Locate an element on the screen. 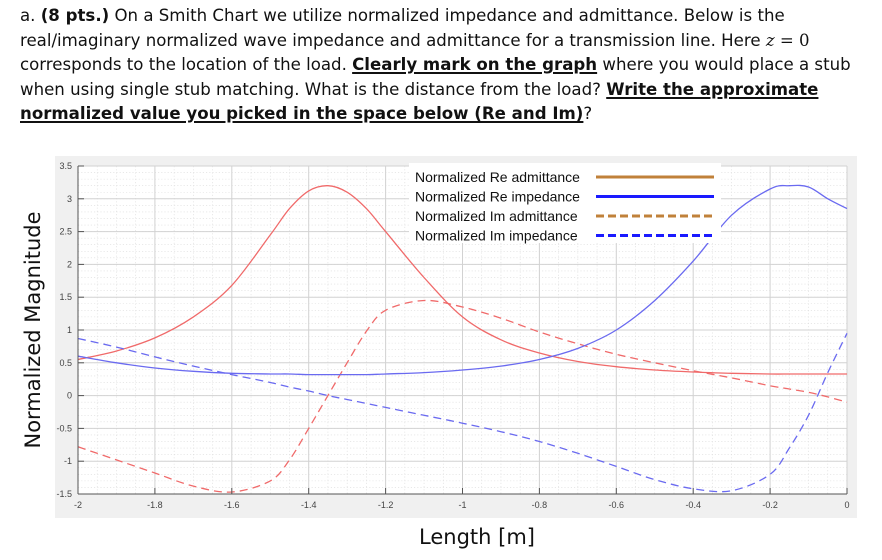 This screenshot has height=560, width=882. x-tick-label: -0.4 is located at coordinates (693, 505).